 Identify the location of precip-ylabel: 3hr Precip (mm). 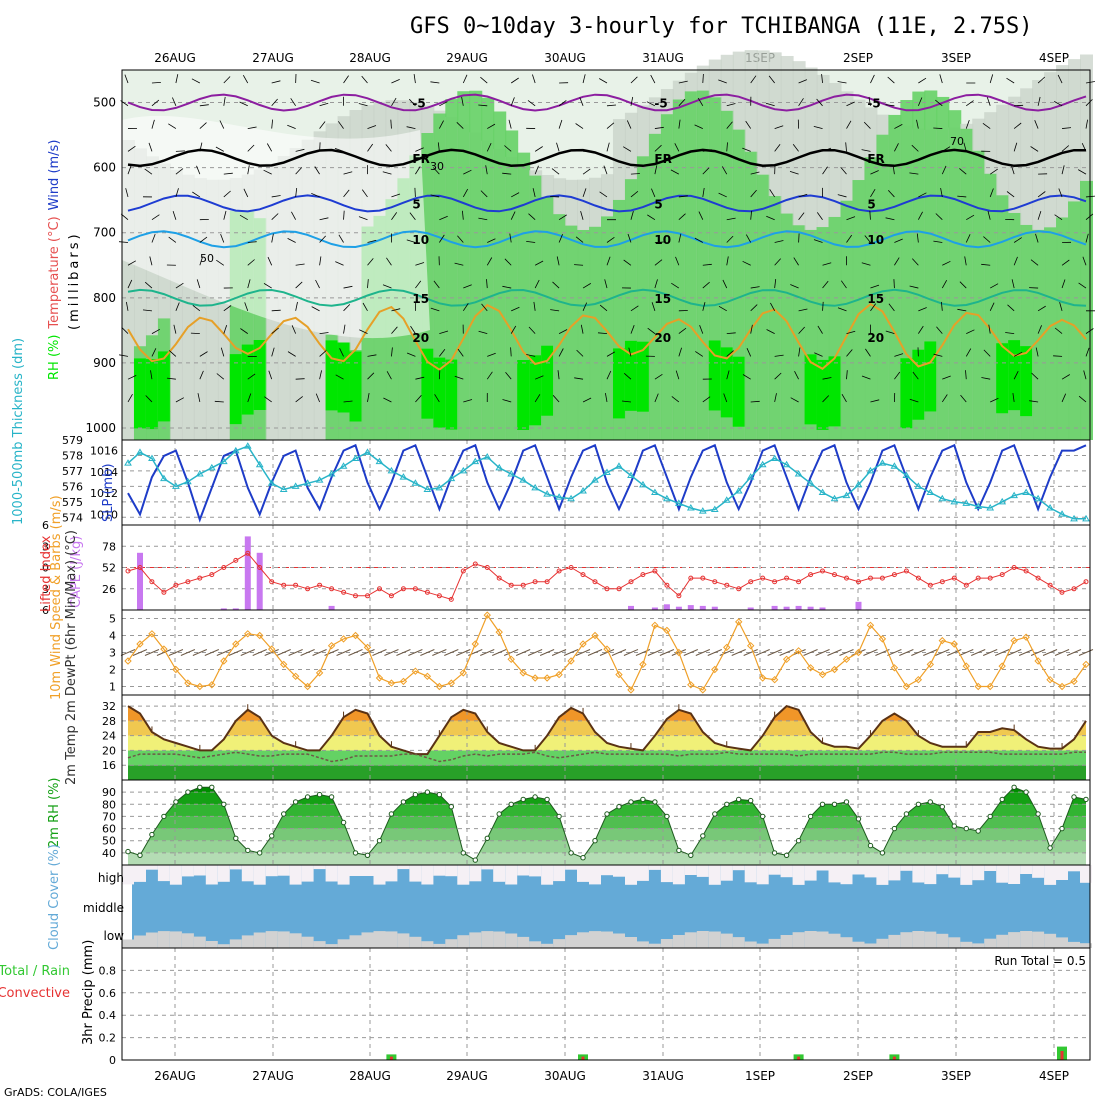
(88, 992).